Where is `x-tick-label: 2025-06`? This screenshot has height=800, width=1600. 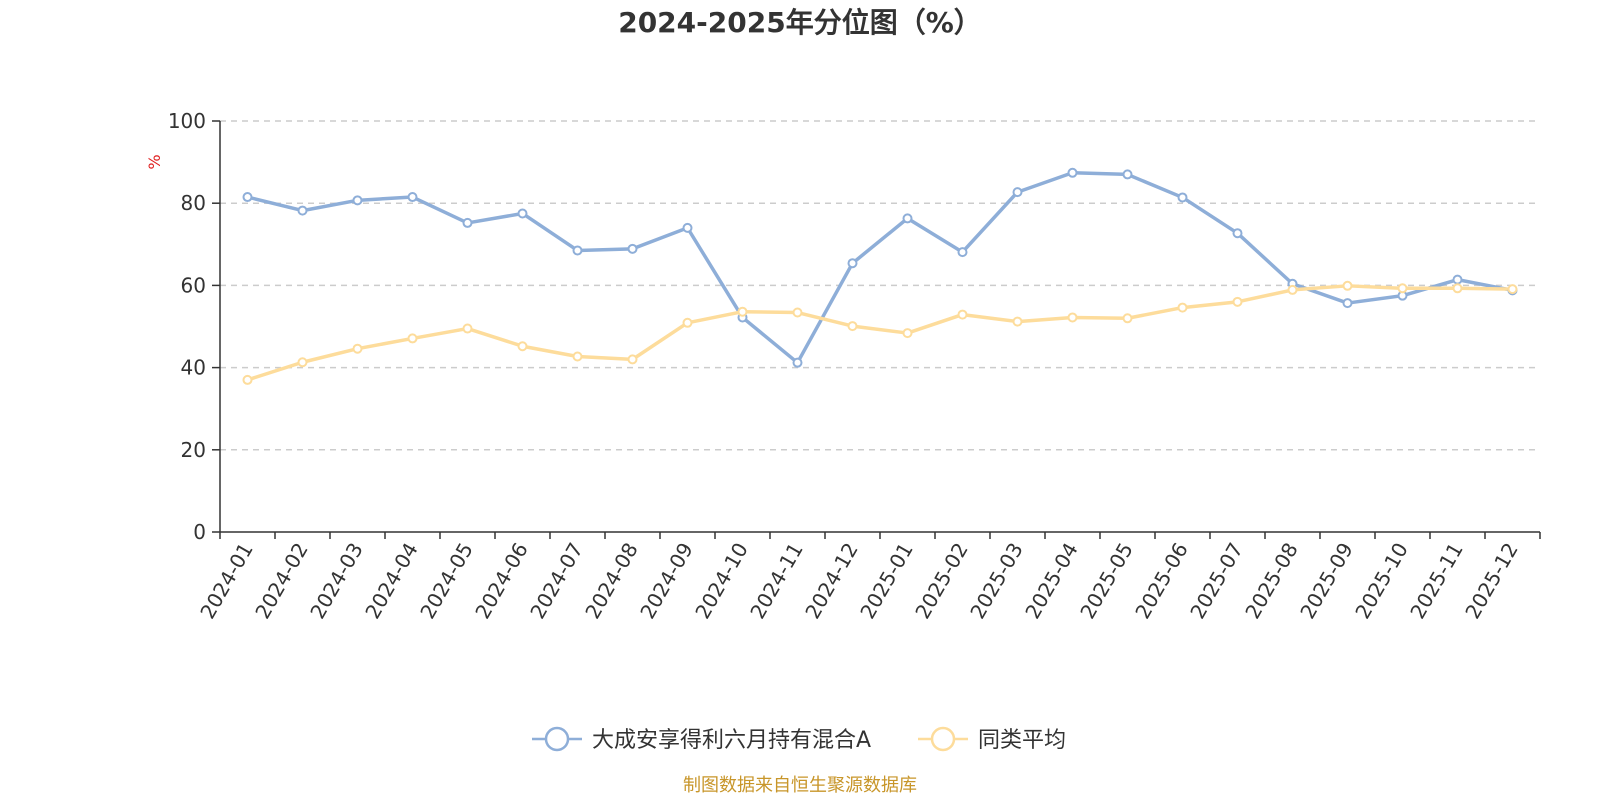
x-tick-label: 2025-06 is located at coordinates (1161, 581).